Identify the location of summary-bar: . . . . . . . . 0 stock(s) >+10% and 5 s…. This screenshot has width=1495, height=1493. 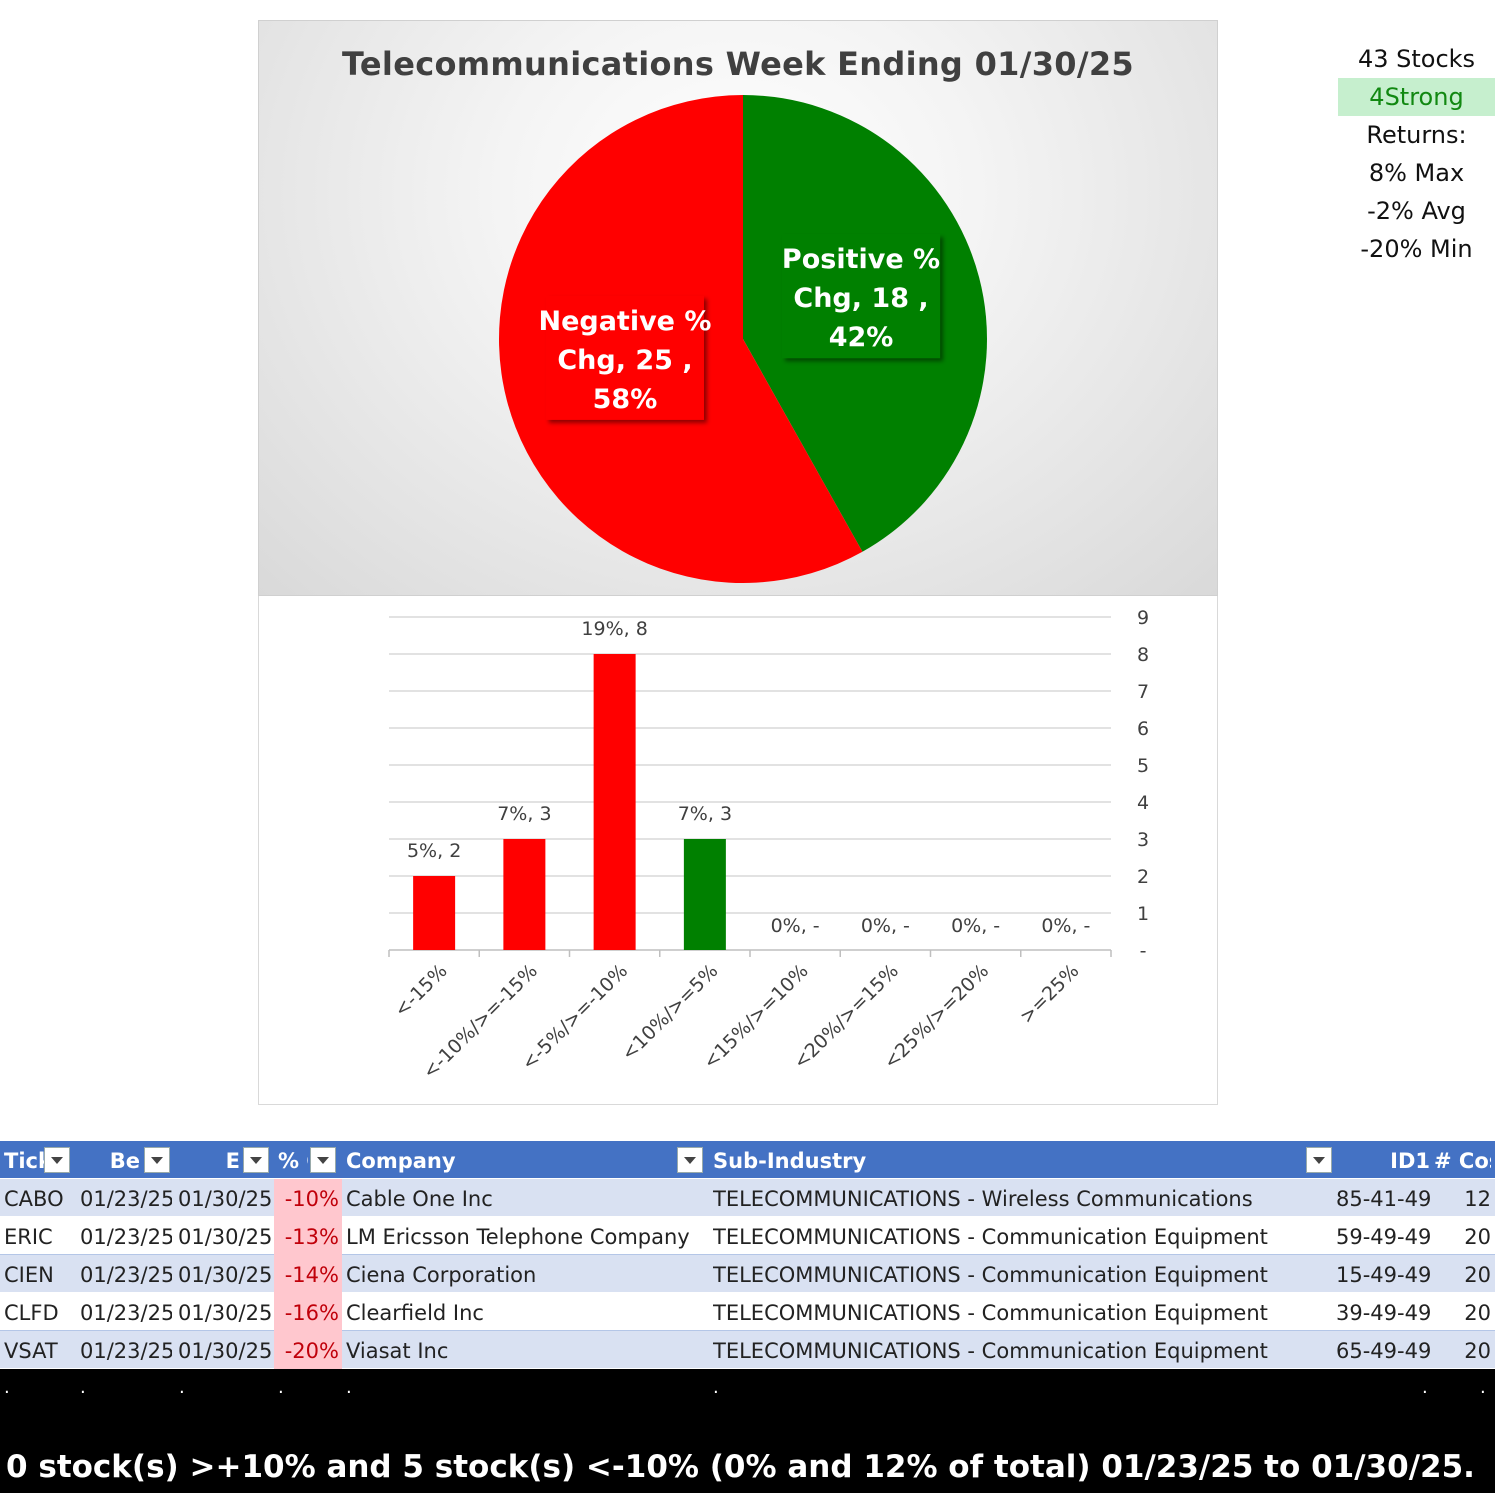
(747, 1431).